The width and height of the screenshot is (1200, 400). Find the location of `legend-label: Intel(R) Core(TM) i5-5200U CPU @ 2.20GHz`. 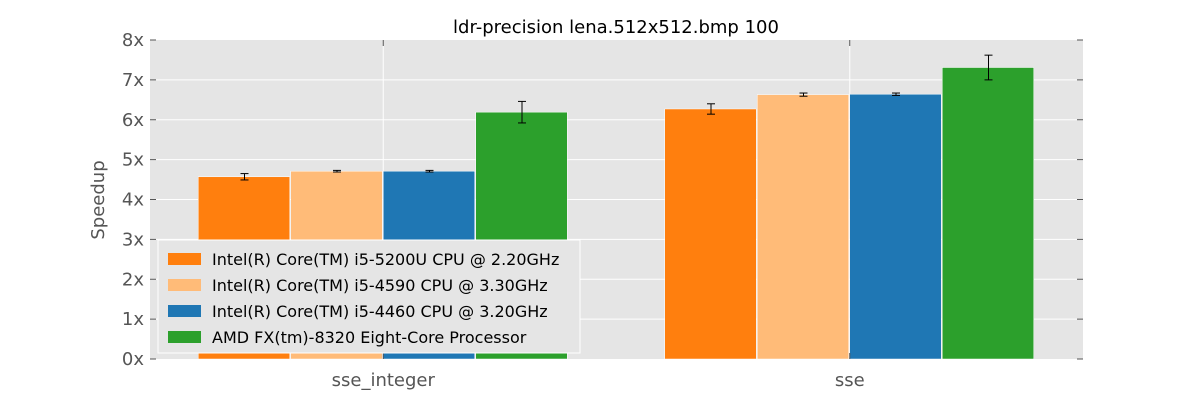

legend-label: Intel(R) Core(TM) i5-5200U CPU @ 2.20GHz is located at coordinates (385, 259).